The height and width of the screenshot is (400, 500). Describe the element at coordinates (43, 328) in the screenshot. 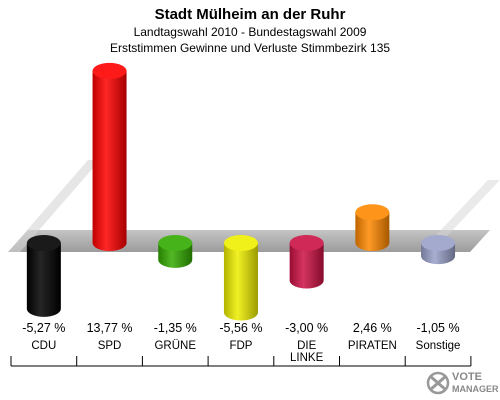

I see `value-label-cdu: -5,27 %` at that location.